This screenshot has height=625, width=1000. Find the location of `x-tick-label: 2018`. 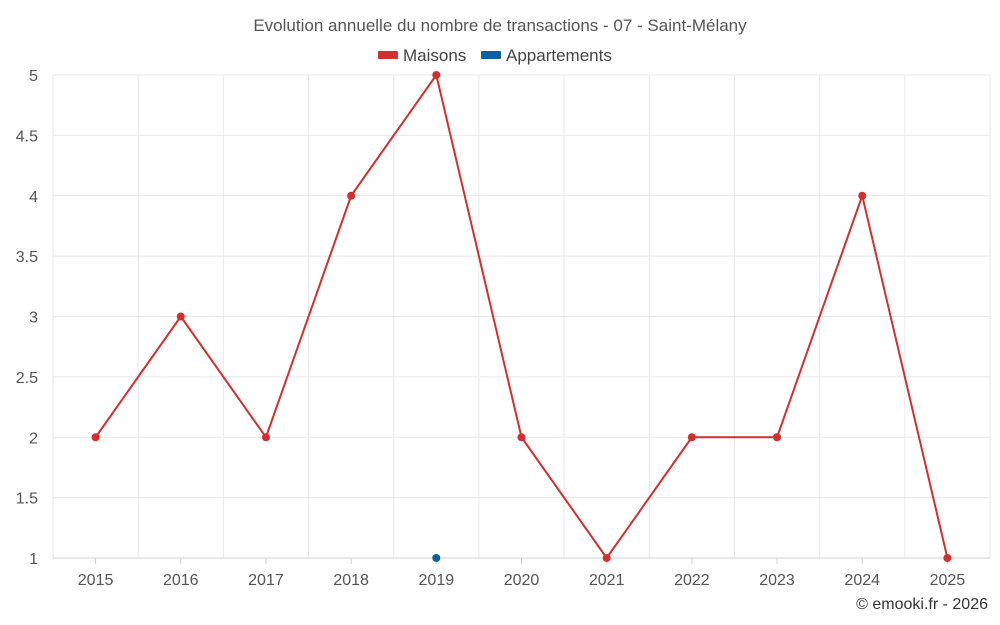

x-tick-label: 2018 is located at coordinates (351, 580).